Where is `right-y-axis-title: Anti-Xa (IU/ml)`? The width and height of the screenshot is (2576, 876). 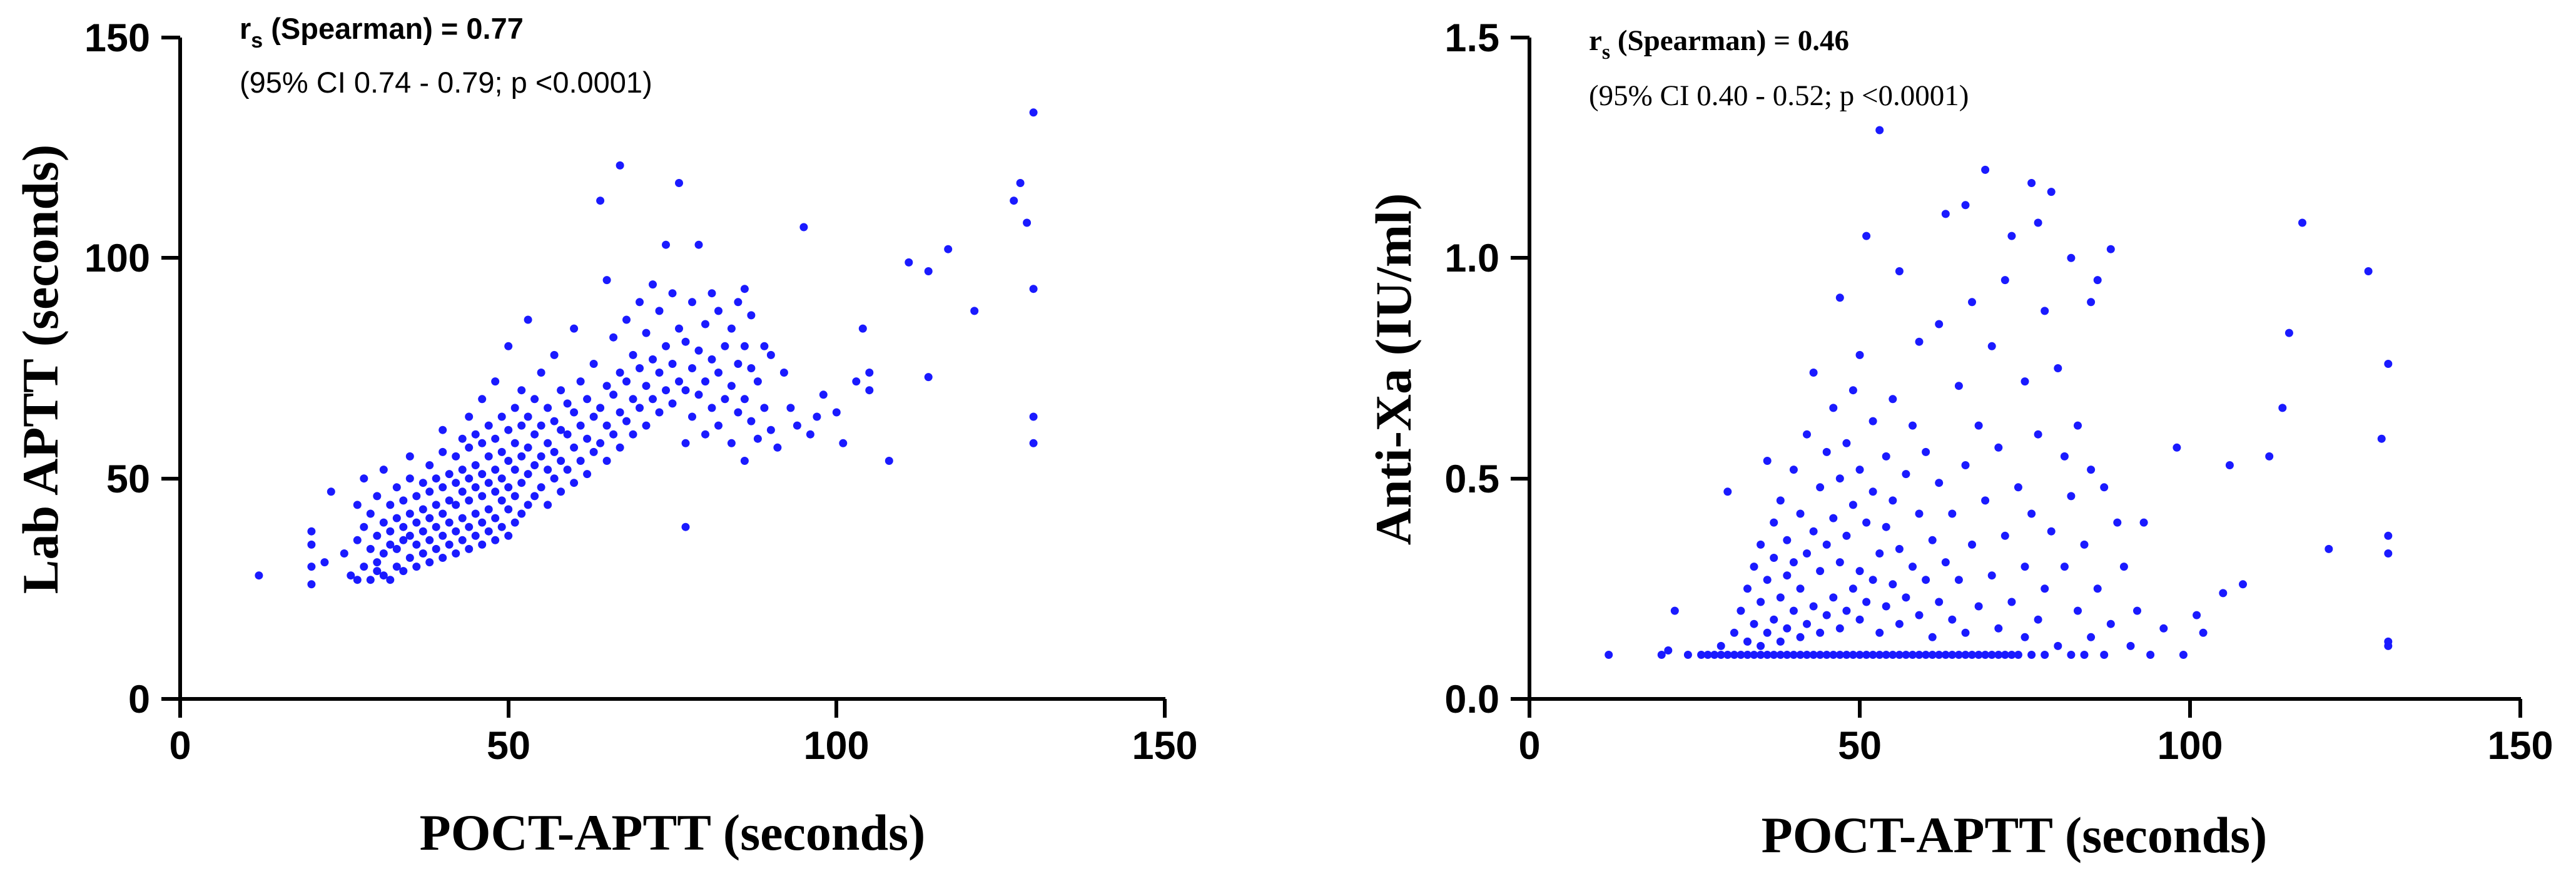 right-y-axis-title: Anti-Xa (IU/ml) is located at coordinates (1393, 369).